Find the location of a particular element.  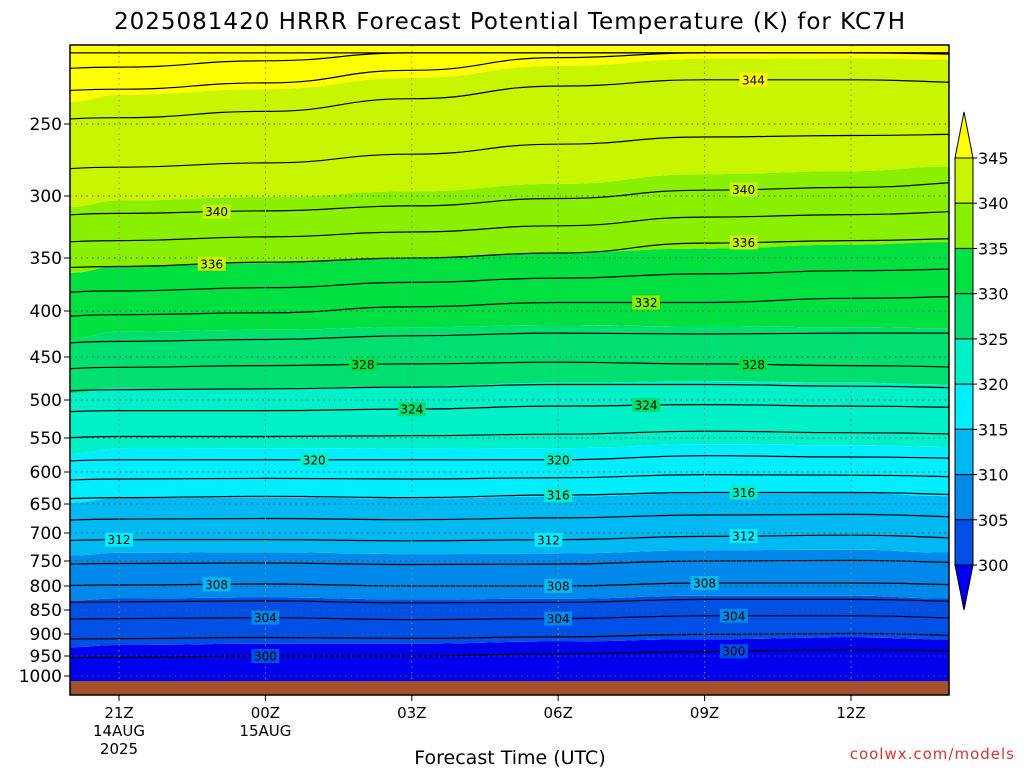

y-tick-label: 550 is located at coordinates (46, 439).